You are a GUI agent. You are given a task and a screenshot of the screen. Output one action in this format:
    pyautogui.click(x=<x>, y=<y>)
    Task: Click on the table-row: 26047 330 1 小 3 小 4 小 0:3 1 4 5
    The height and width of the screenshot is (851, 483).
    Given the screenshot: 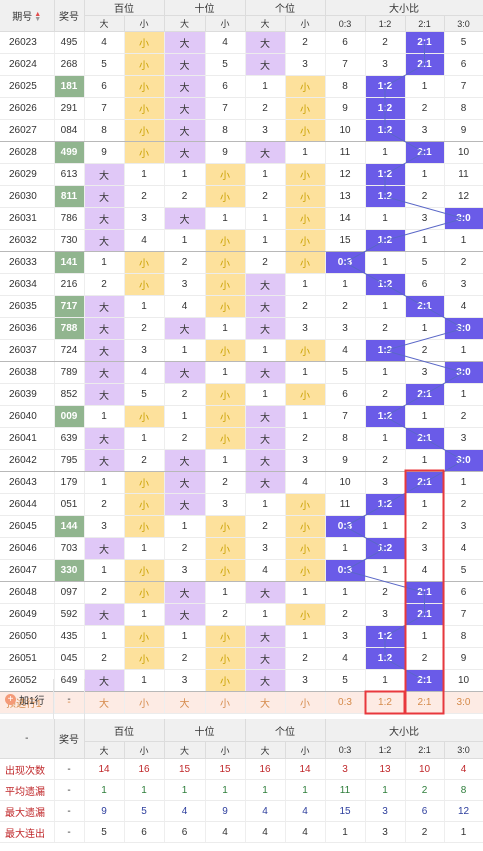 What is the action you would take?
    pyautogui.click(x=241, y=570)
    